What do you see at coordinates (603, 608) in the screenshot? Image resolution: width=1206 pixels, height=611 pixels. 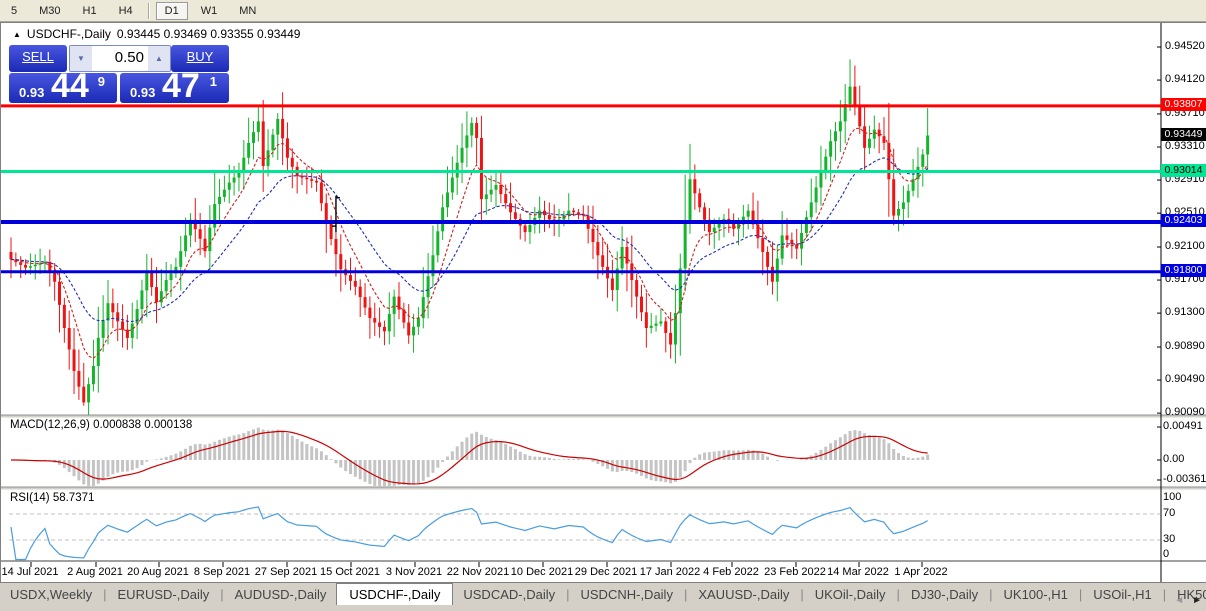 I see `bottom-strip` at bounding box center [603, 608].